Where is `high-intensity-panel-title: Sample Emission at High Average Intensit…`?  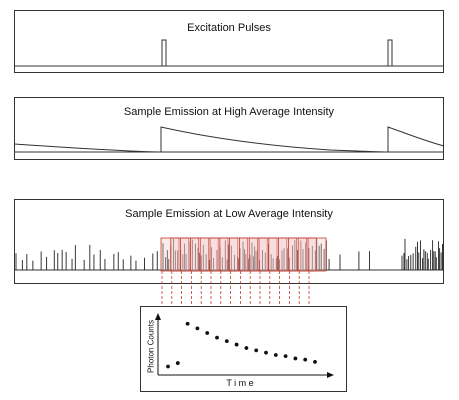
high-intensity-panel-title: Sample Emission at High Average Intensit… is located at coordinates (229, 112).